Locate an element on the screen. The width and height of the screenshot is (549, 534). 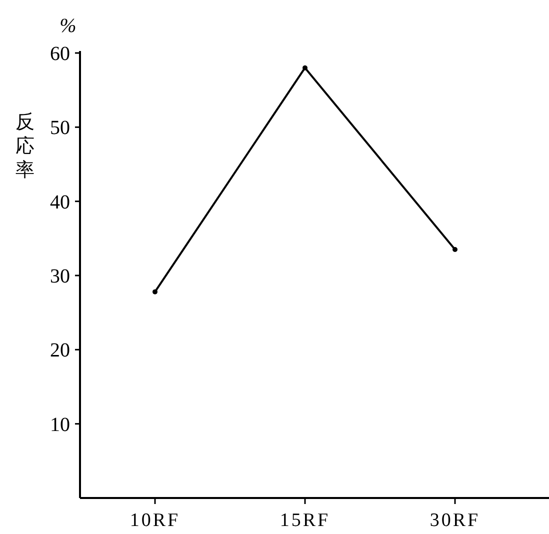
x-tick-label: 10RF is located at coordinates (155, 520).